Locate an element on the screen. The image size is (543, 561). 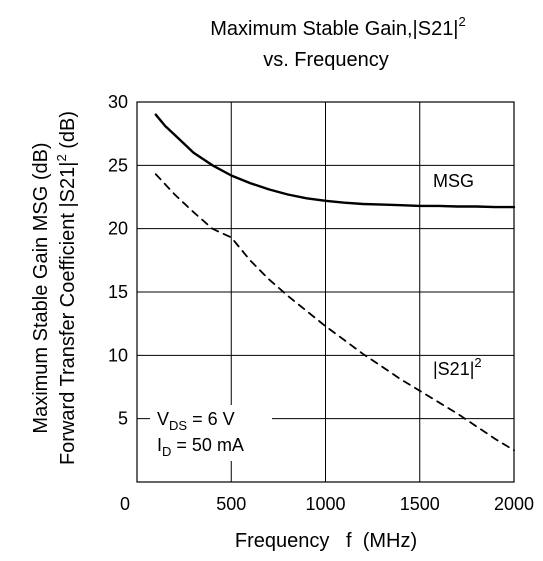
series-label-msg: MSG is located at coordinates (453, 181).